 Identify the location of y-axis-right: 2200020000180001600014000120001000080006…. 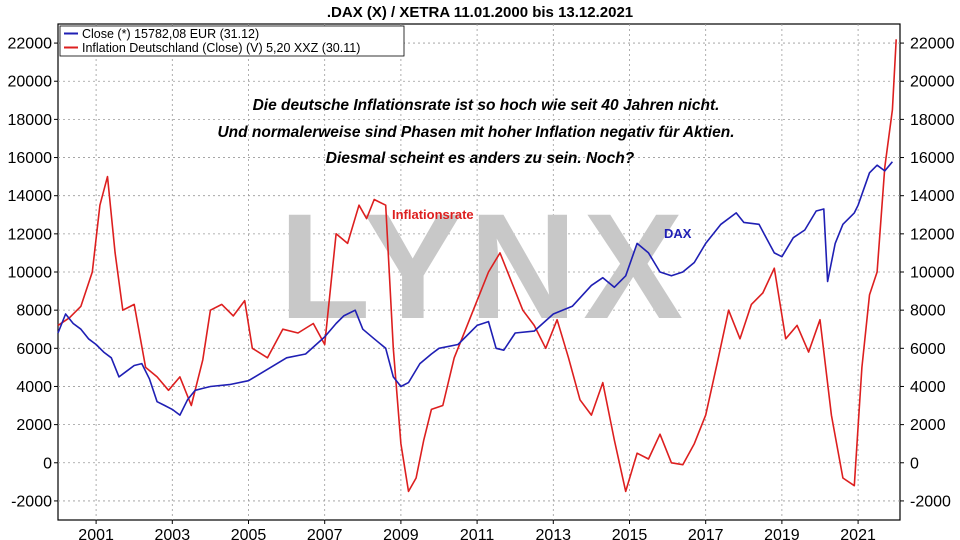
(927, 273).